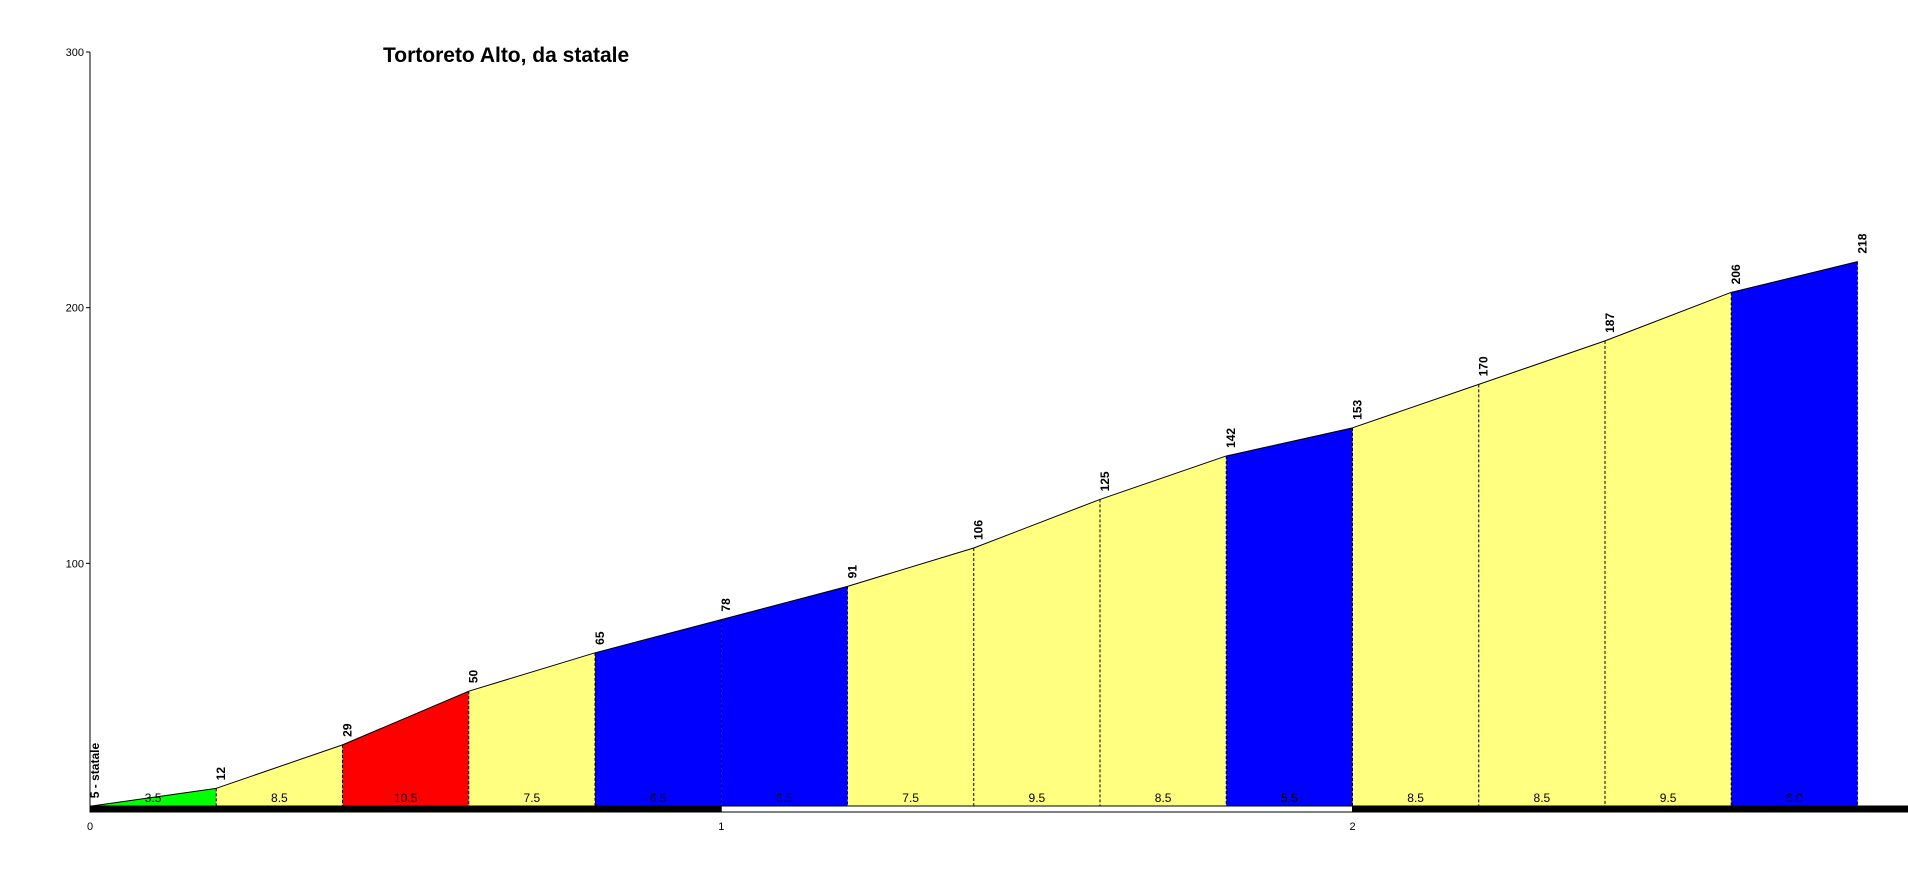 This screenshot has height=873, width=1908. Describe the element at coordinates (1794, 798) in the screenshot. I see `gradient-label: 6.0` at that location.